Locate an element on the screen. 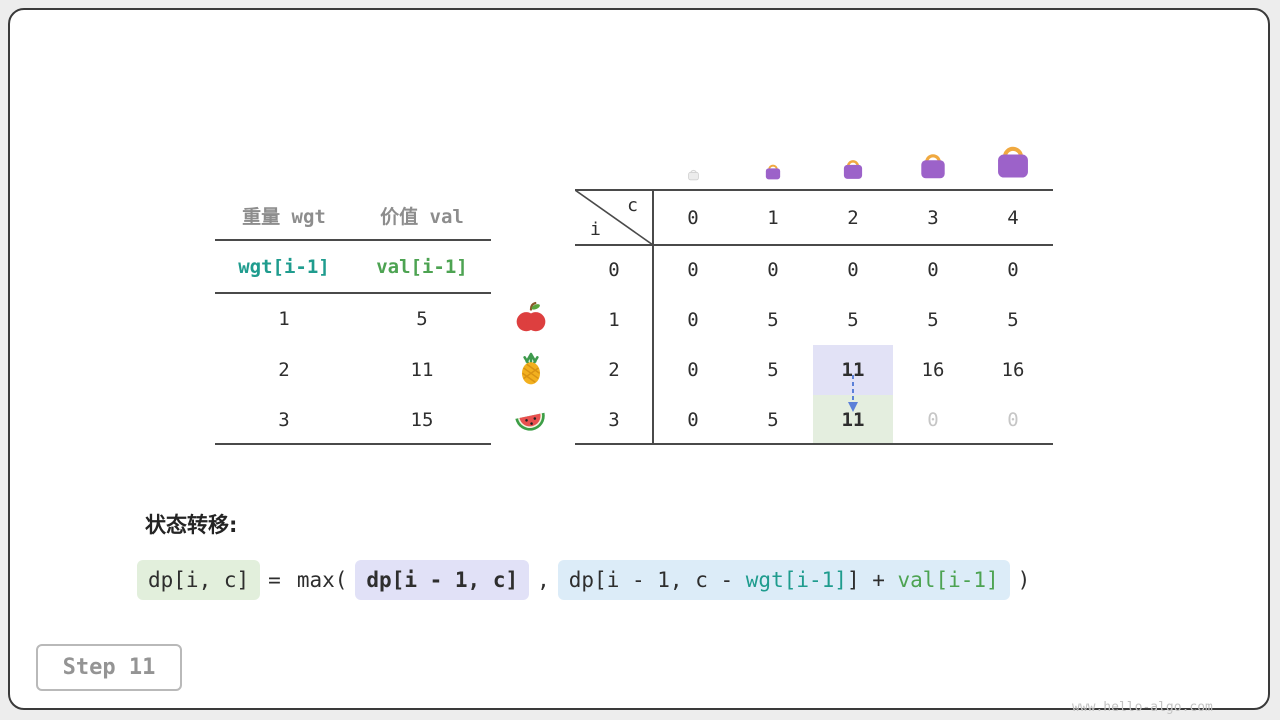 This screenshot has width=1280, height=720. item-value: 11 is located at coordinates (422, 369).